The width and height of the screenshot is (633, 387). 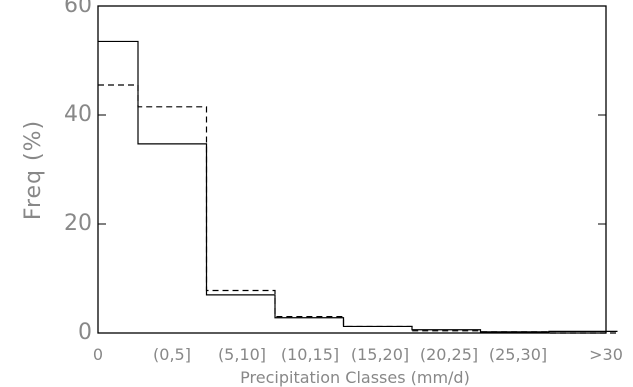 I want to click on x-tick-label: (25,30], so click(x=518, y=354).